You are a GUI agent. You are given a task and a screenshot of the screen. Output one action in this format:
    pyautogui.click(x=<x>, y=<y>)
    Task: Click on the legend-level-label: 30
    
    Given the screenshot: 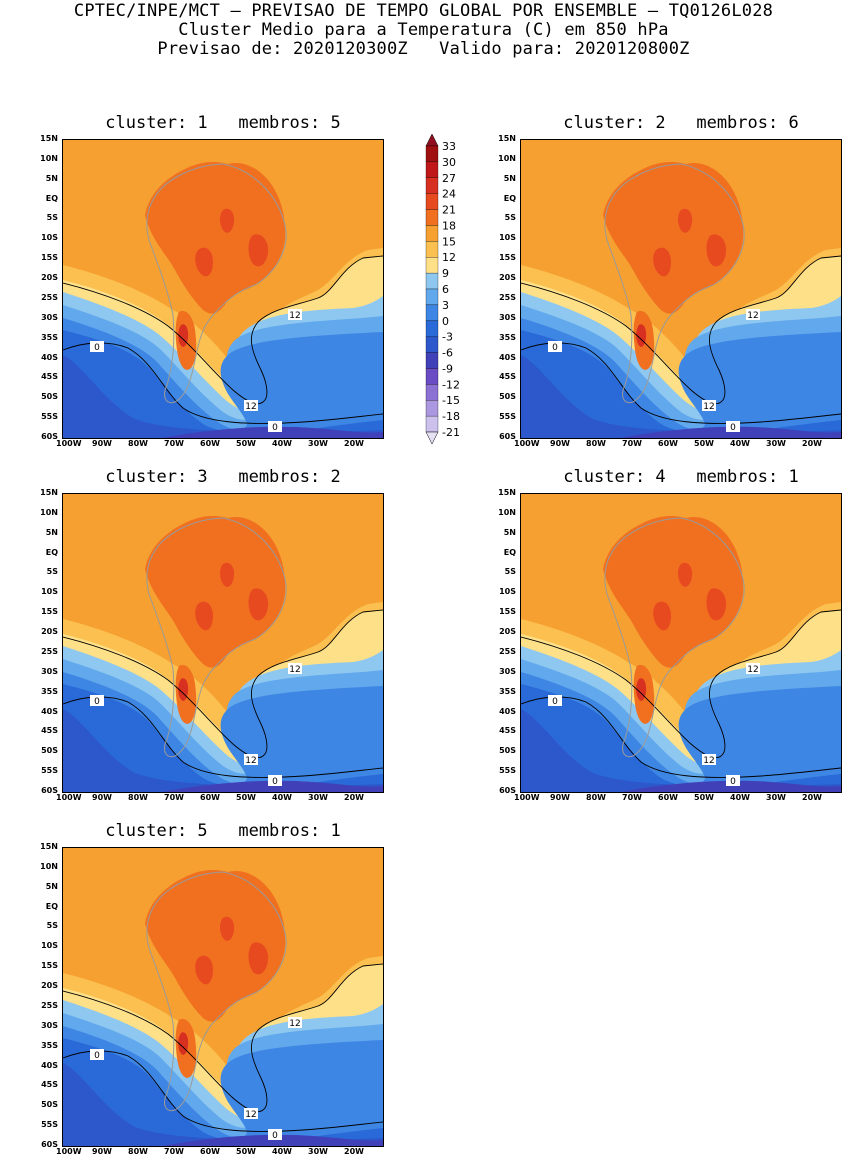 What is the action you would take?
    pyautogui.click(x=449, y=162)
    